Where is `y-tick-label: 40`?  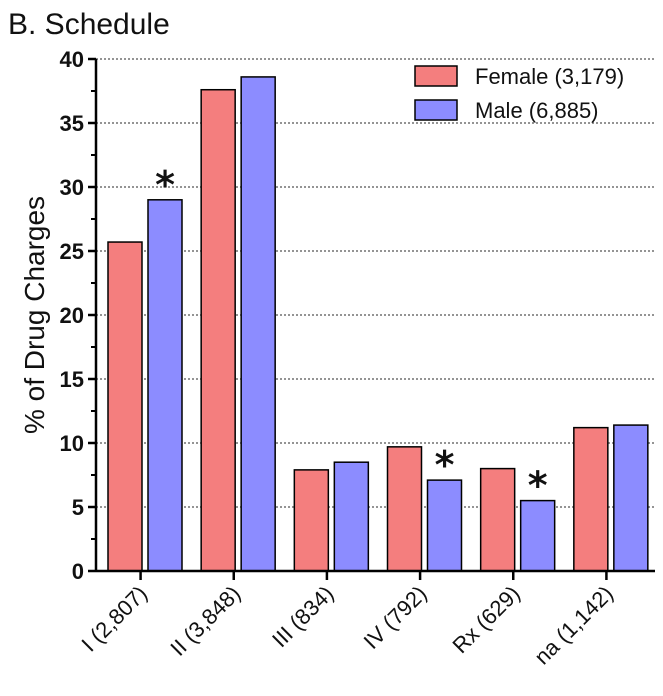
y-tick-label: 40 is located at coordinates (72, 59).